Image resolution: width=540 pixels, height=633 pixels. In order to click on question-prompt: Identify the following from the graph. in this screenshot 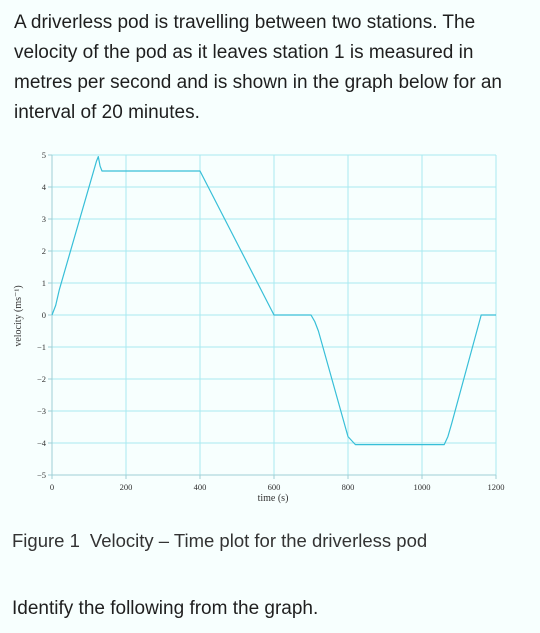, I will do `click(165, 608)`.